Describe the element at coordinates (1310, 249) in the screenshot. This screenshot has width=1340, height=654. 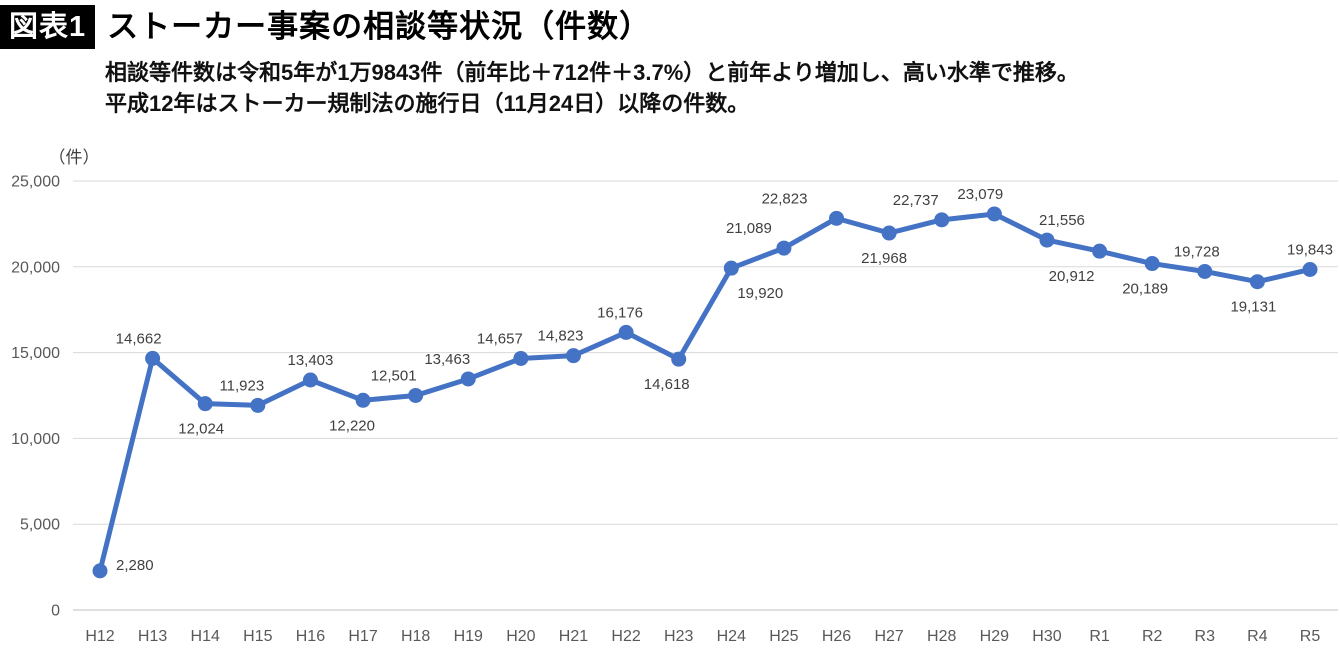
I see `data-label: 19,843` at that location.